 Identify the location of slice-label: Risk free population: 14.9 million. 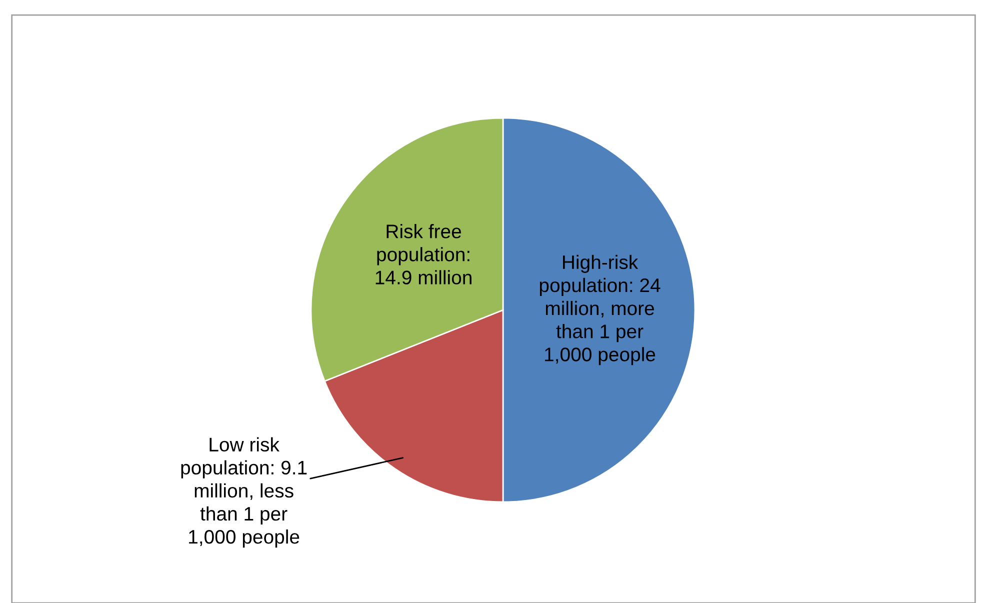
(424, 254).